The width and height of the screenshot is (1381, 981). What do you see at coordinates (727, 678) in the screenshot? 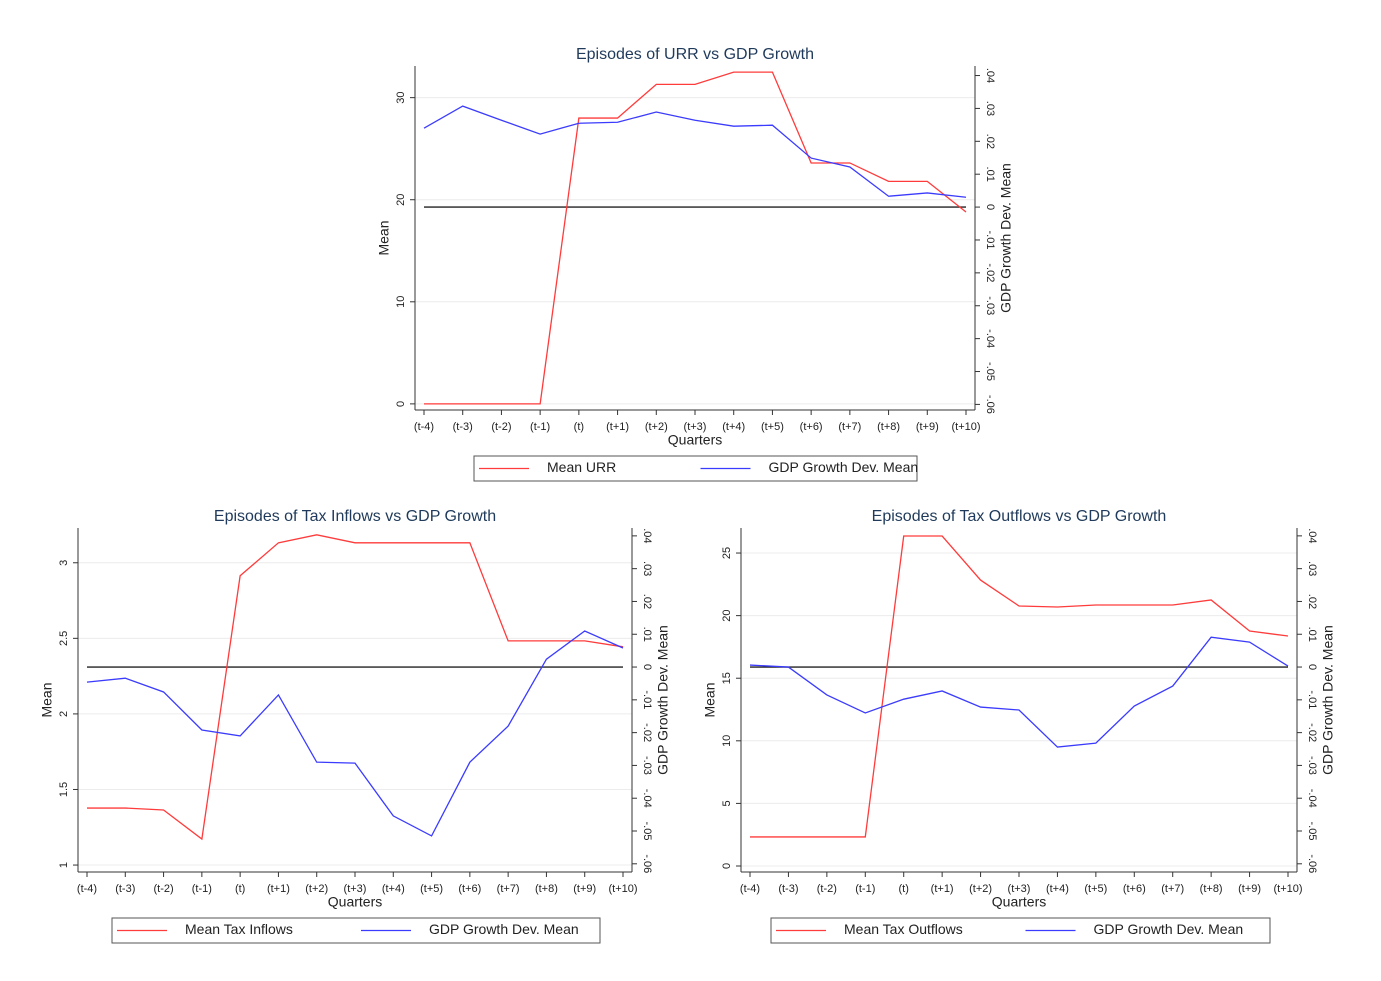
I see `y-tick-label: 15` at bounding box center [727, 678].